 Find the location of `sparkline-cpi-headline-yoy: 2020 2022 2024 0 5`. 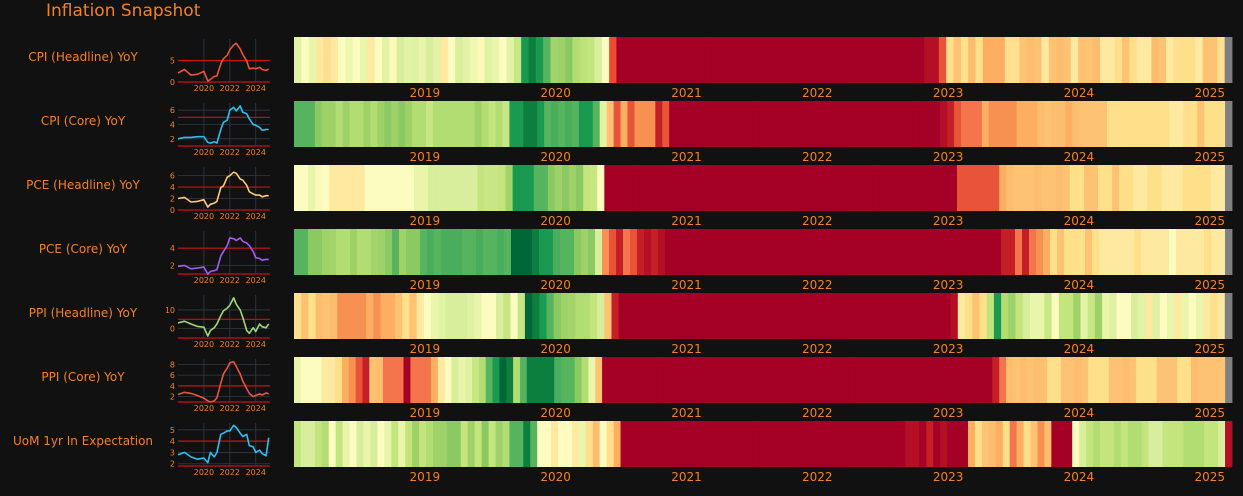

sparkline-cpi-headline-yoy: 2020 2022 2024 0 5 is located at coordinates (220, 66).